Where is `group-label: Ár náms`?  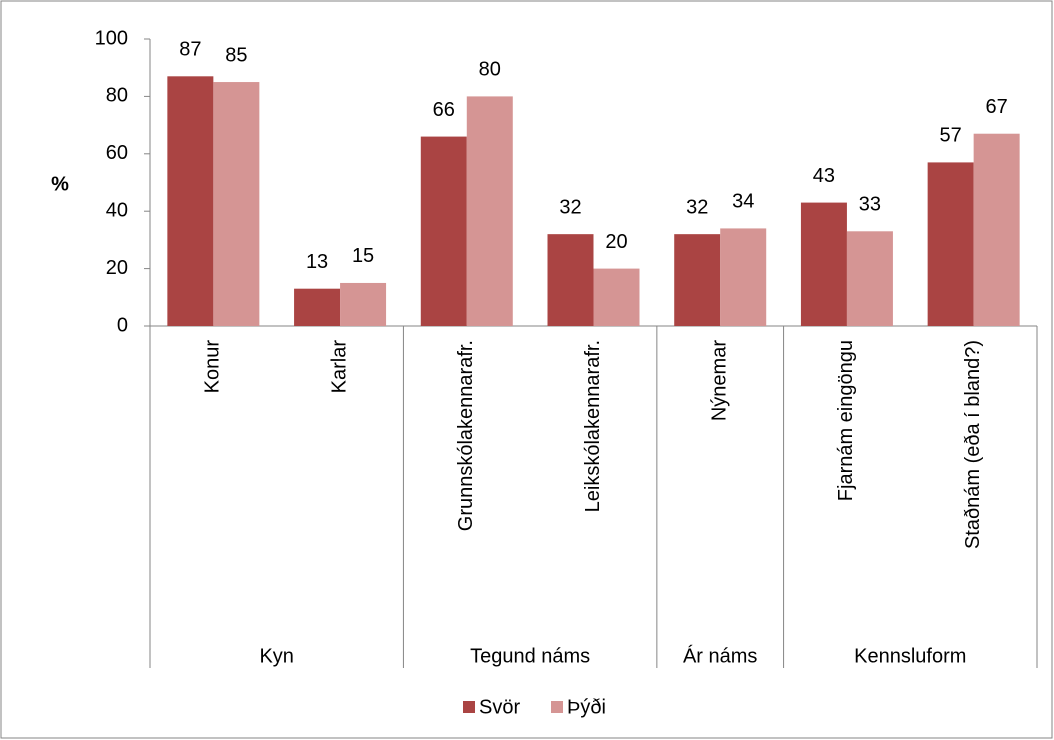
group-label: Ár náms is located at coordinates (720, 655).